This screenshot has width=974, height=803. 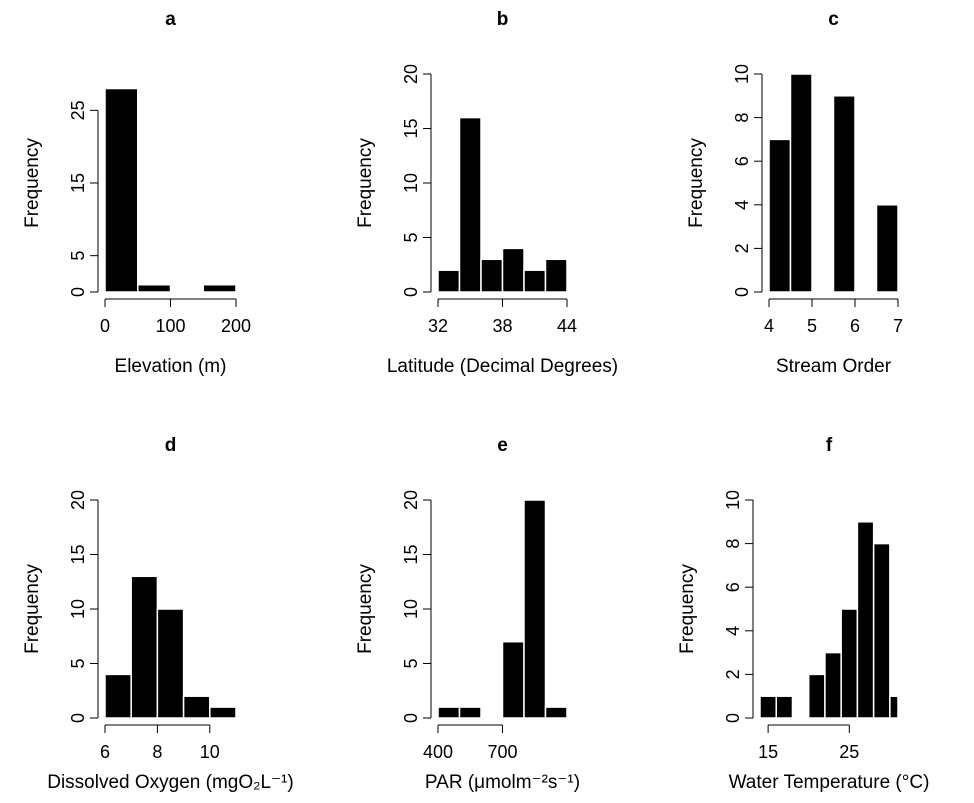 I want to click on x-tick-label: 0, so click(x=105, y=326).